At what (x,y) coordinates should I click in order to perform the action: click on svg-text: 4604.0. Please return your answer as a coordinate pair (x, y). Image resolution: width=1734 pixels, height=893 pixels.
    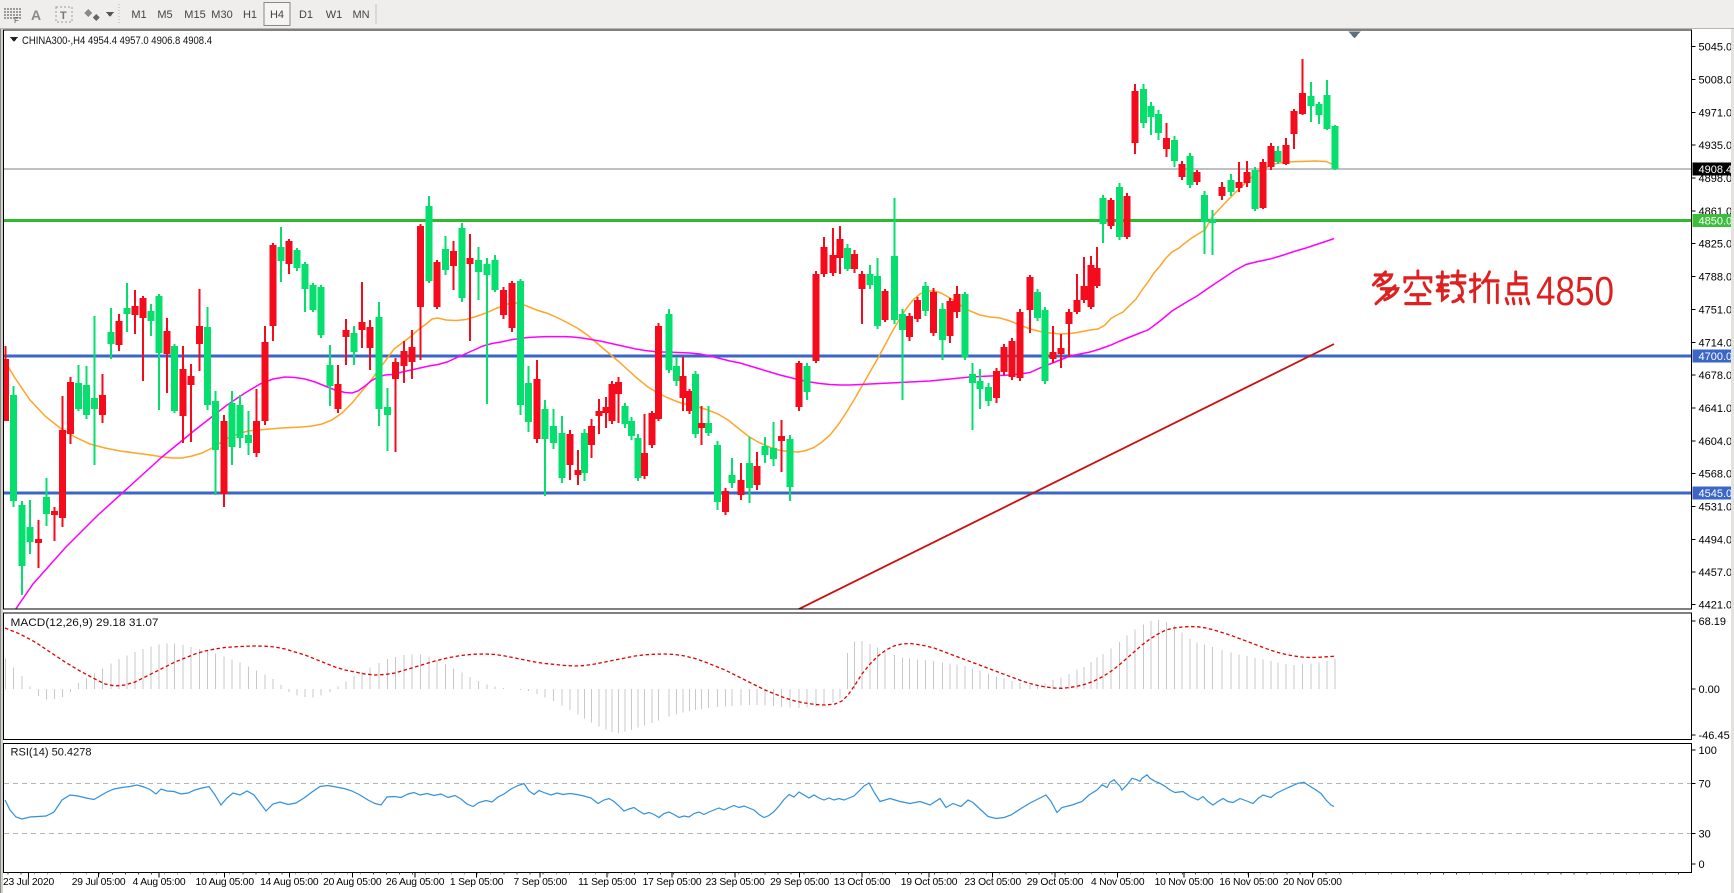
    Looking at the image, I should click on (1716, 442).